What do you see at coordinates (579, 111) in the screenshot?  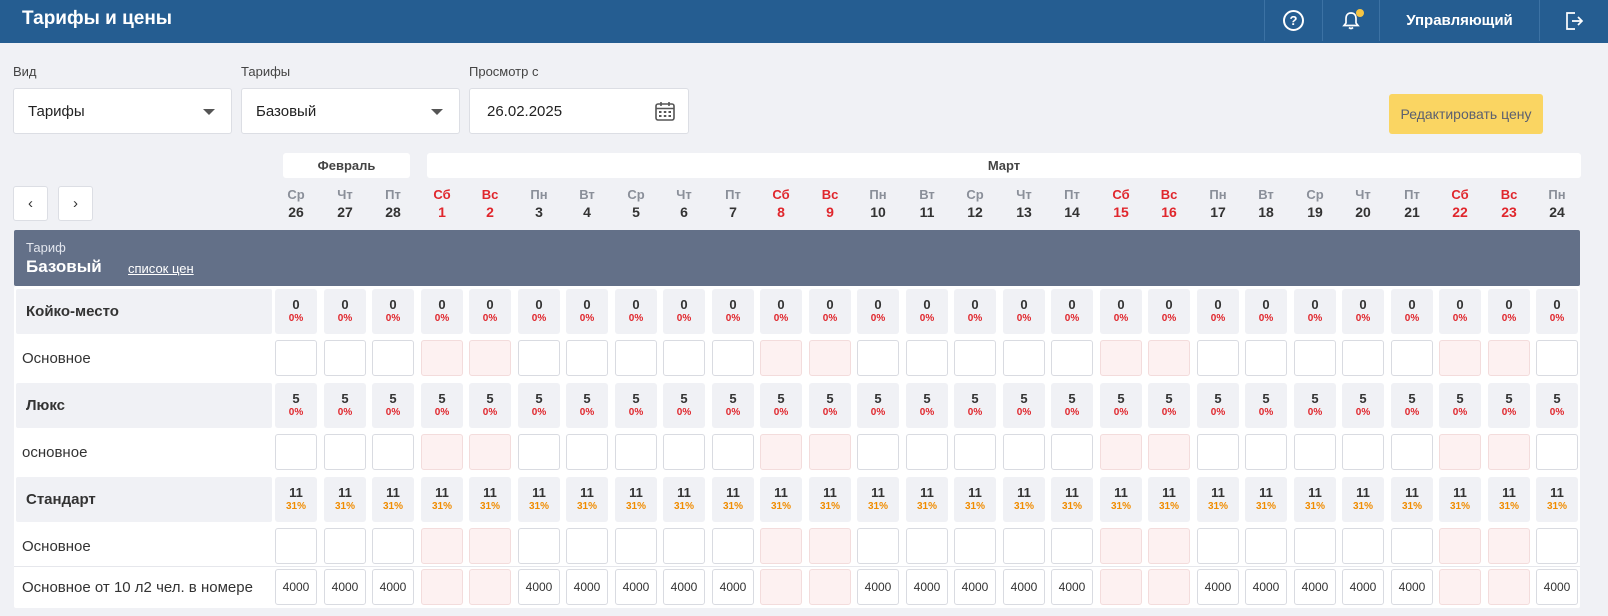 I see `from-date-input: 26.02.2025` at bounding box center [579, 111].